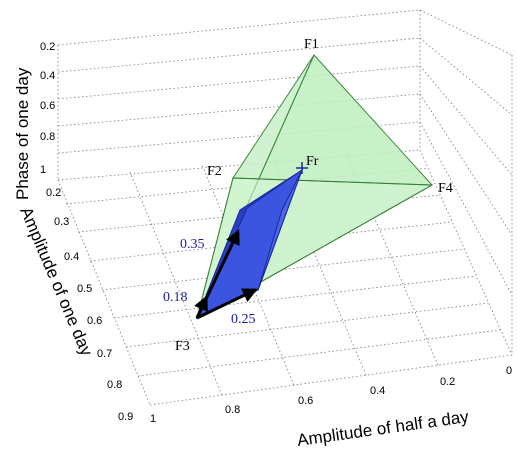 The height and width of the screenshot is (455, 517). What do you see at coordinates (280, 230) in the screenshot?
I see `inner-face-side` at bounding box center [280, 230].